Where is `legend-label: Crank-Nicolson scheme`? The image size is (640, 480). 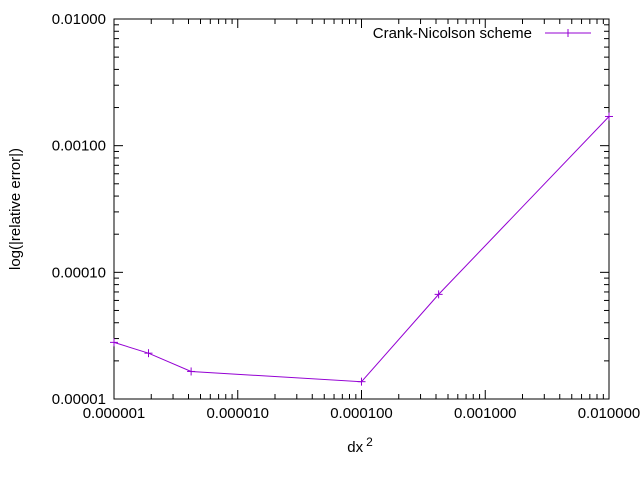
legend-label: Crank-Nicolson scheme is located at coordinates (452, 33).